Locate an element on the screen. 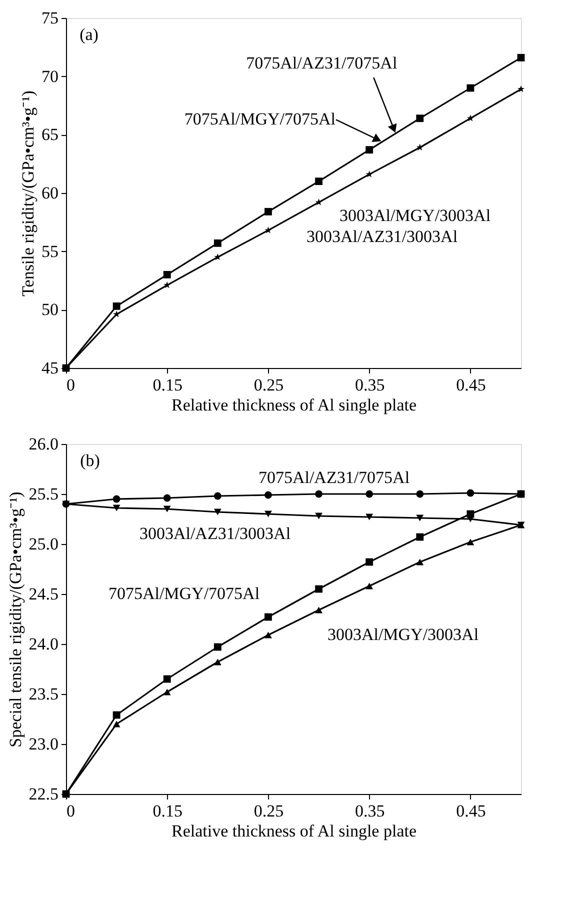 This screenshot has width=566, height=922. y-tick-label: 23.5 is located at coordinates (43, 694).